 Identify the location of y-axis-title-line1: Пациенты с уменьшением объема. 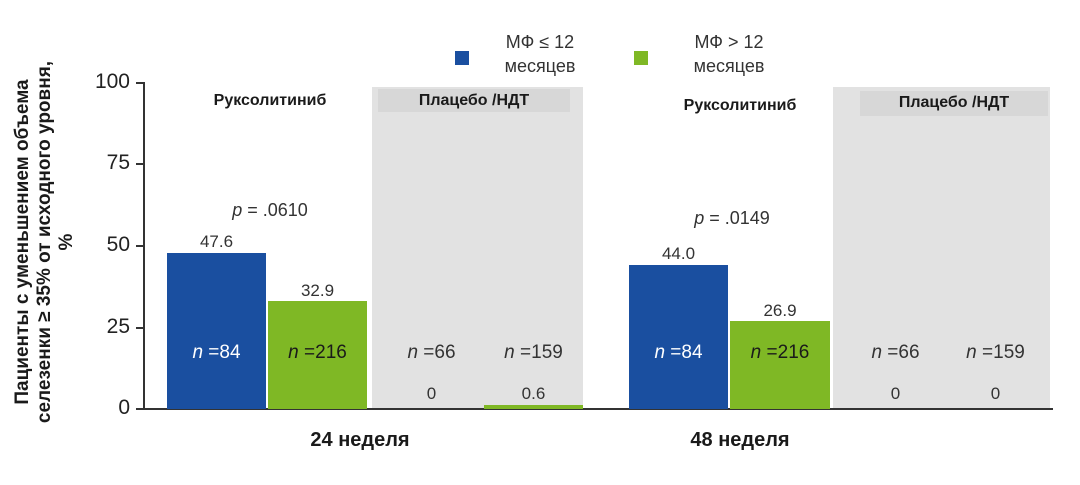
(22, 242).